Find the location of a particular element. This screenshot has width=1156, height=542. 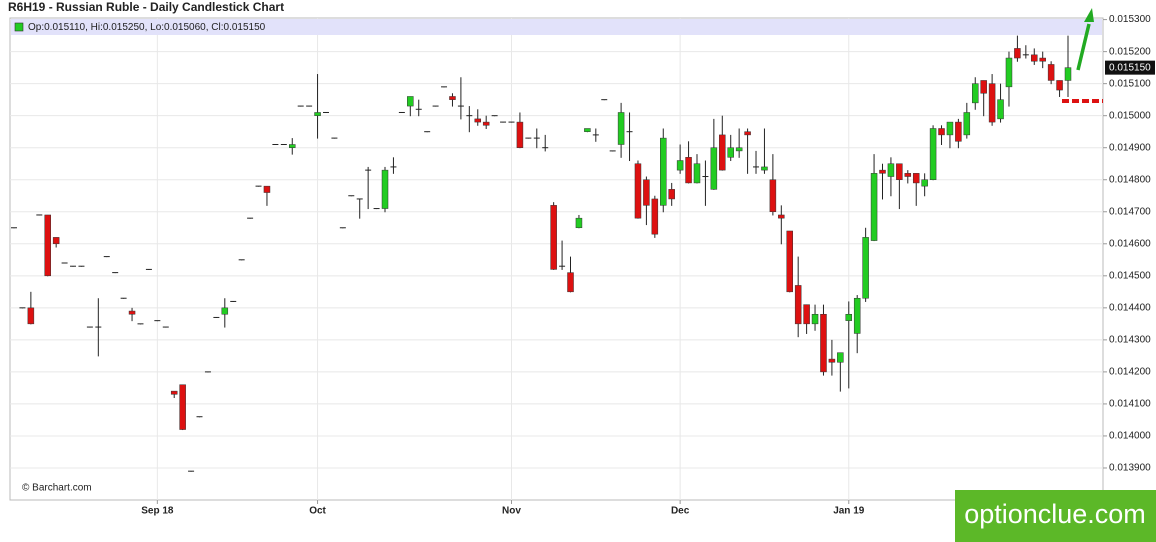

y-tick-label: 0.014500 is located at coordinates (1130, 275).